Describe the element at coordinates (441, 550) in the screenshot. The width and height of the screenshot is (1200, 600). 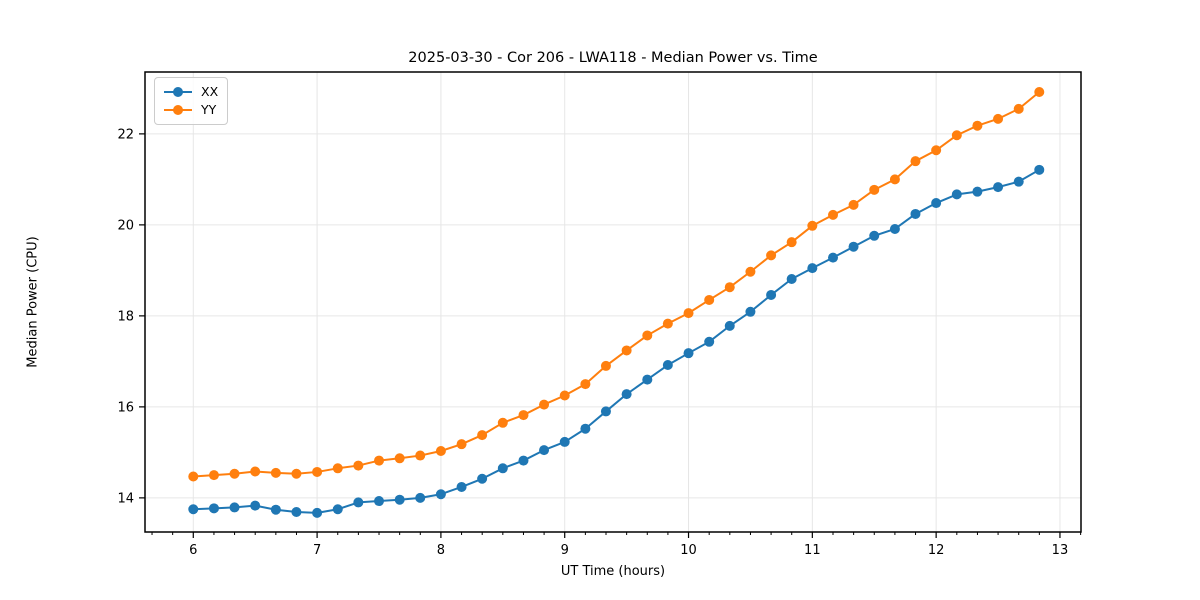
I see `x-tick-label: 8` at that location.